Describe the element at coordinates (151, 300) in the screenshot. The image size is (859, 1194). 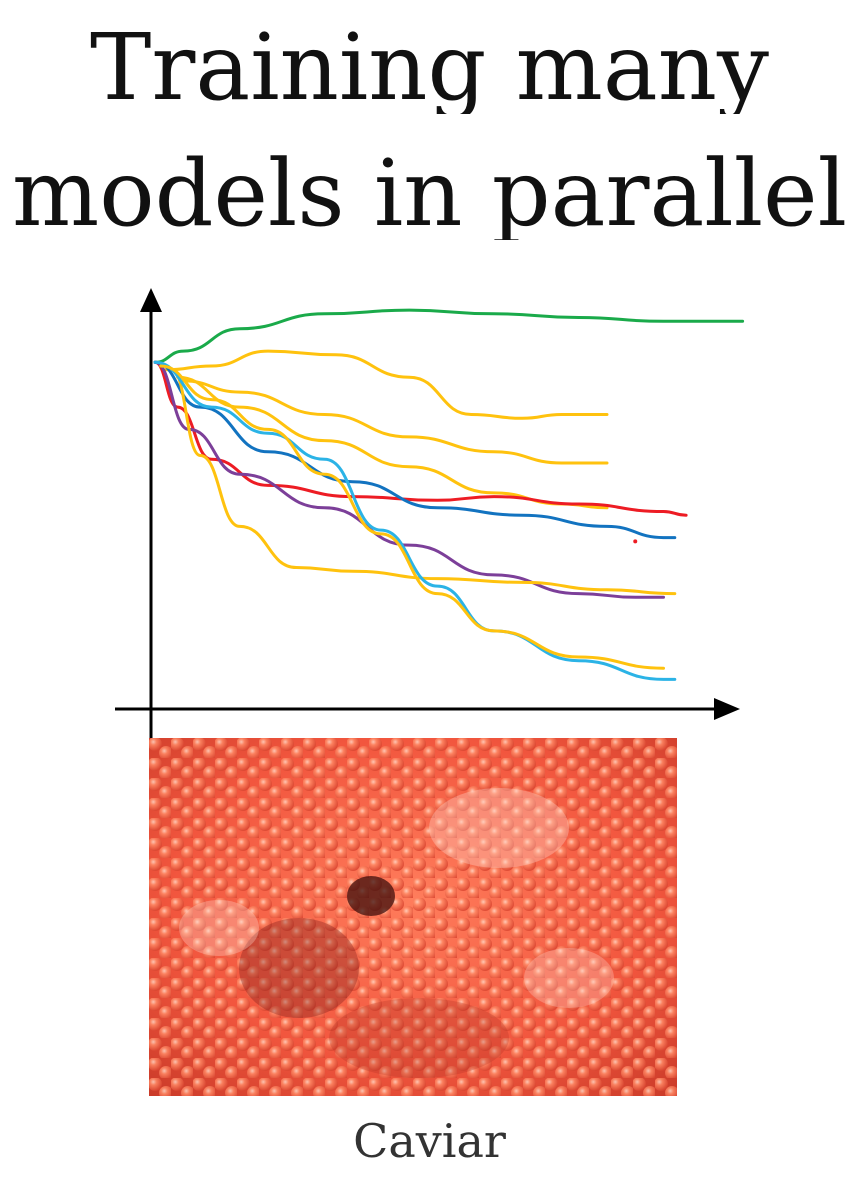
I see `y-axis-arrow-icon` at that location.